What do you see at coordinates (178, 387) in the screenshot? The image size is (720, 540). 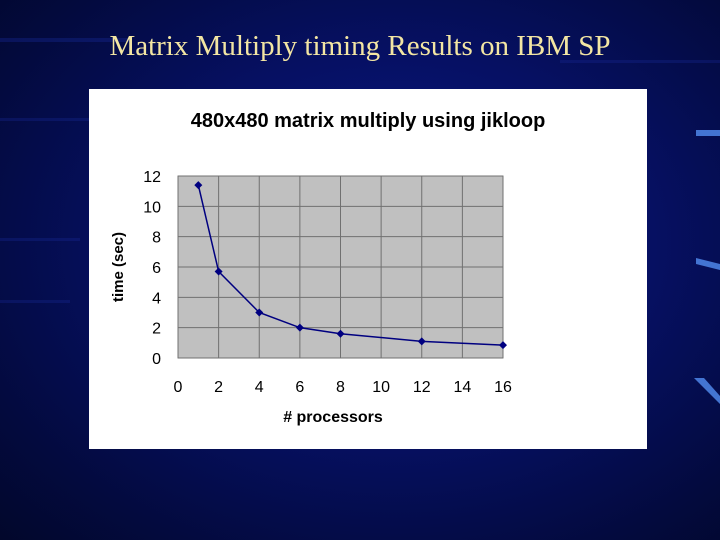 I see `x-tick-label-0: 0` at bounding box center [178, 387].